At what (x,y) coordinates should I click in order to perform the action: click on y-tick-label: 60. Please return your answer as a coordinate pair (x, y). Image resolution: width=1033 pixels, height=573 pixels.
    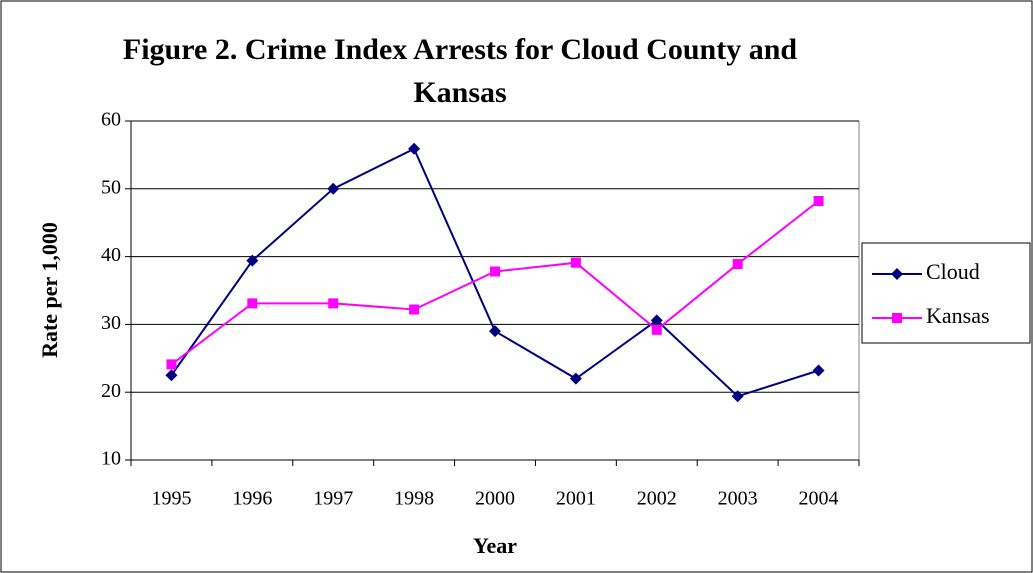
    Looking at the image, I should click on (111, 120).